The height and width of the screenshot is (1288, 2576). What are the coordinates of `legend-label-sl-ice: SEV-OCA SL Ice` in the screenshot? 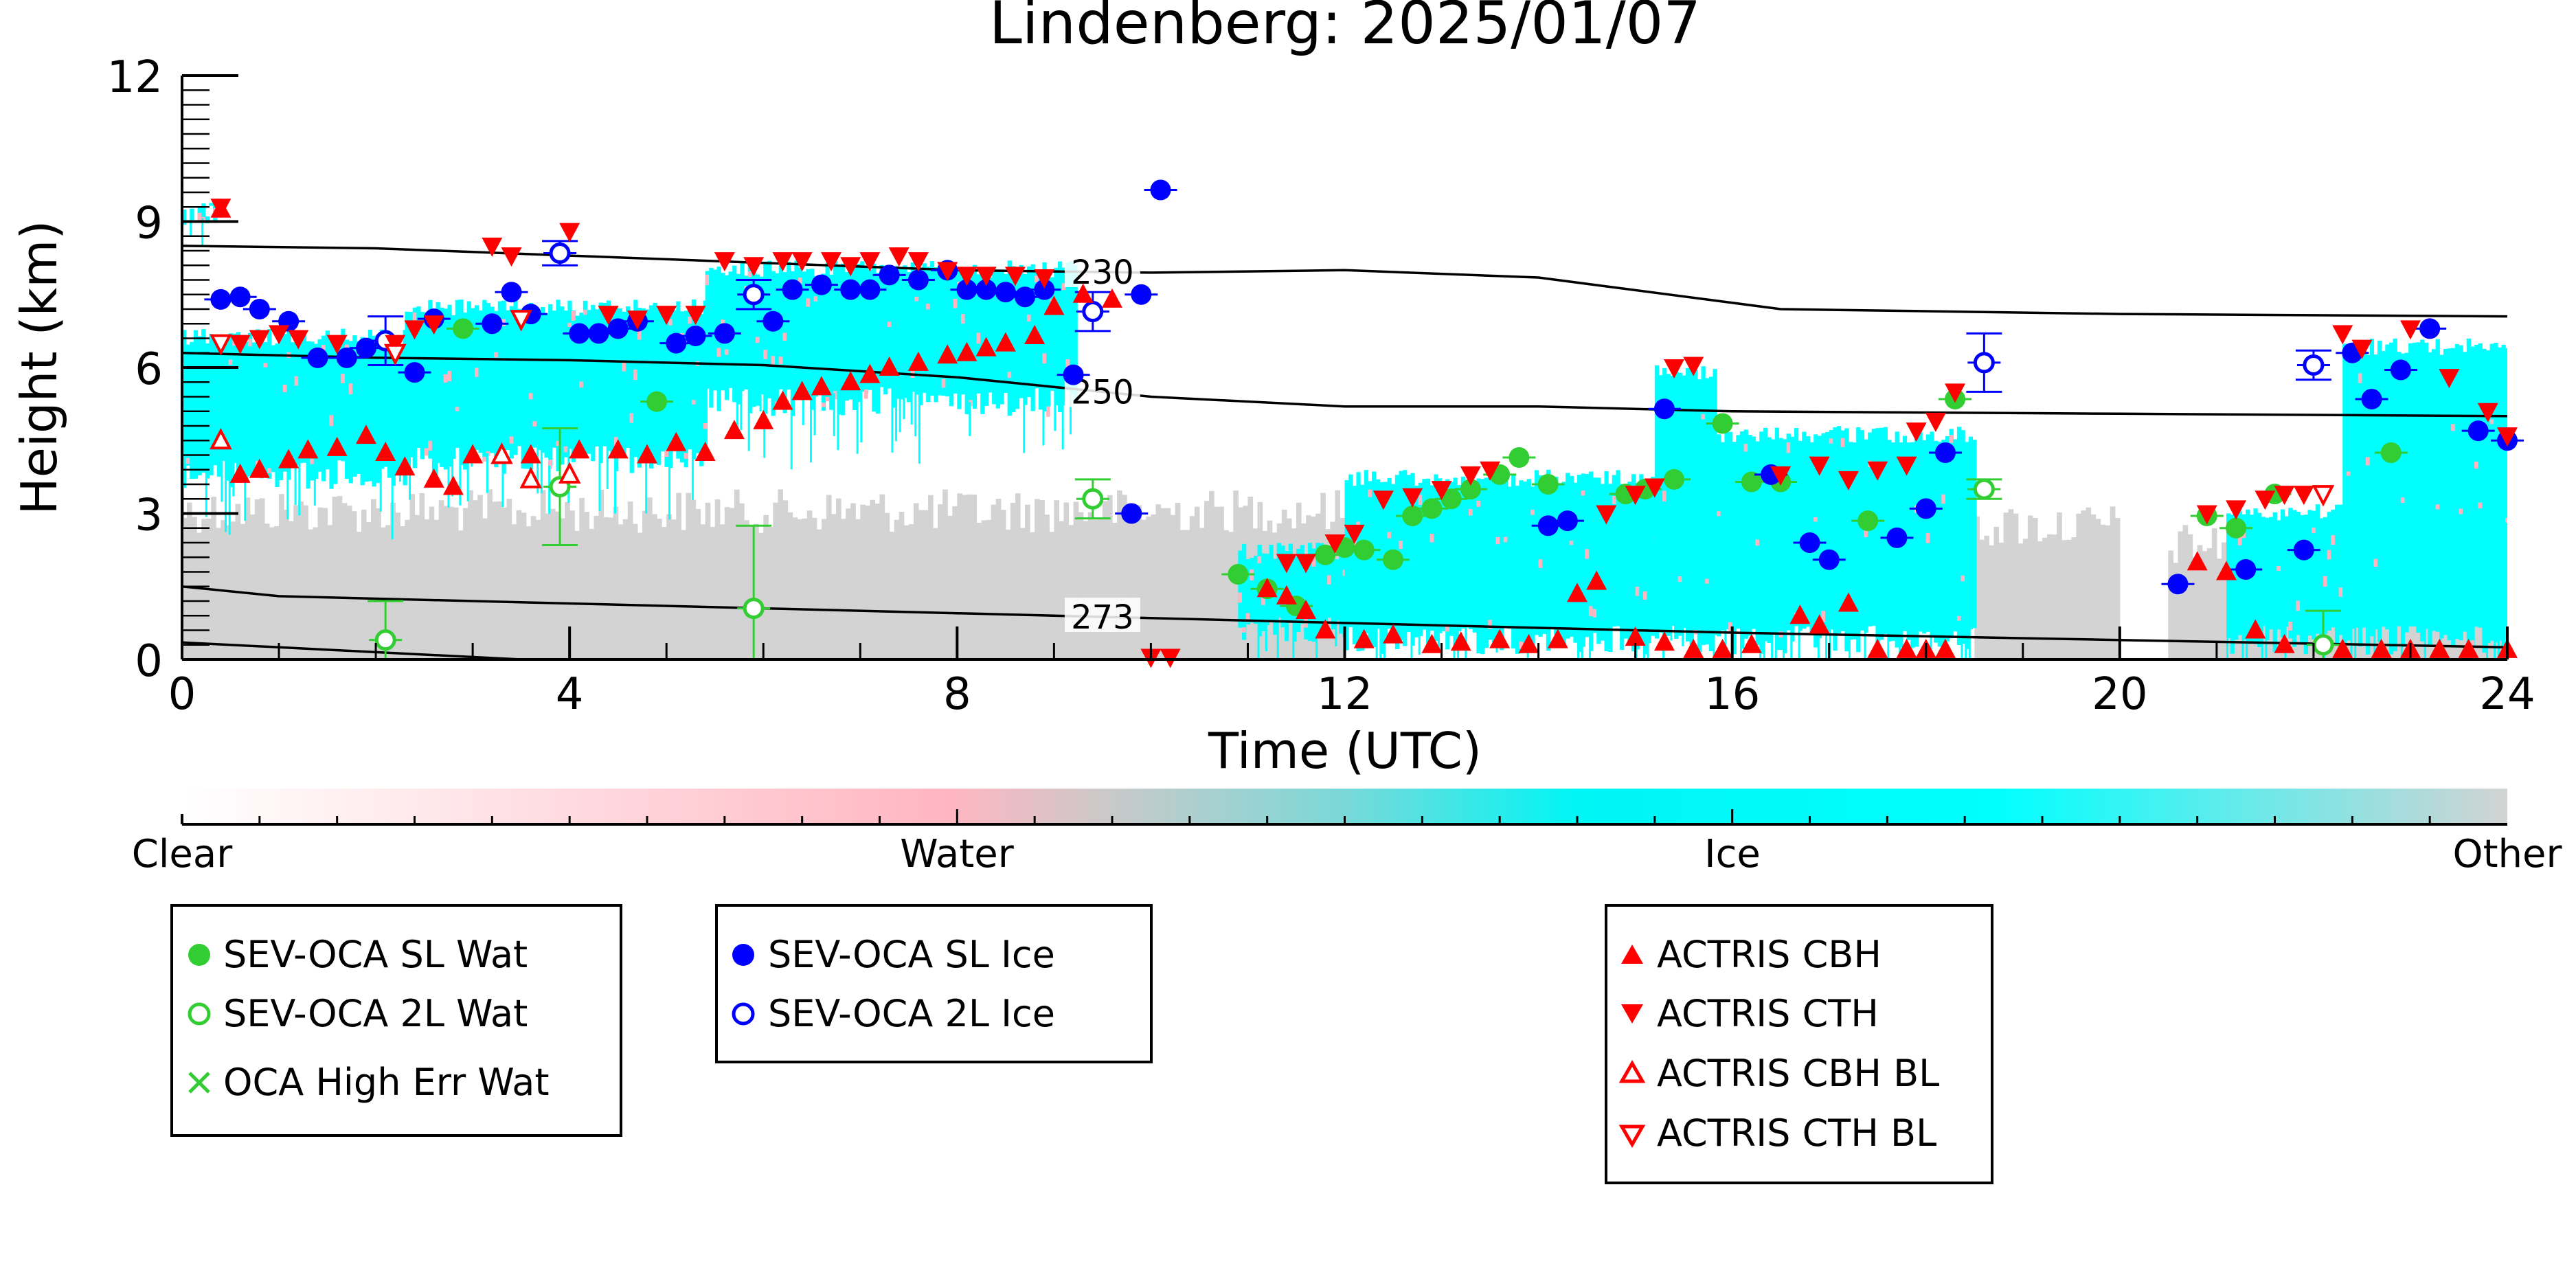 It's located at (911, 954).